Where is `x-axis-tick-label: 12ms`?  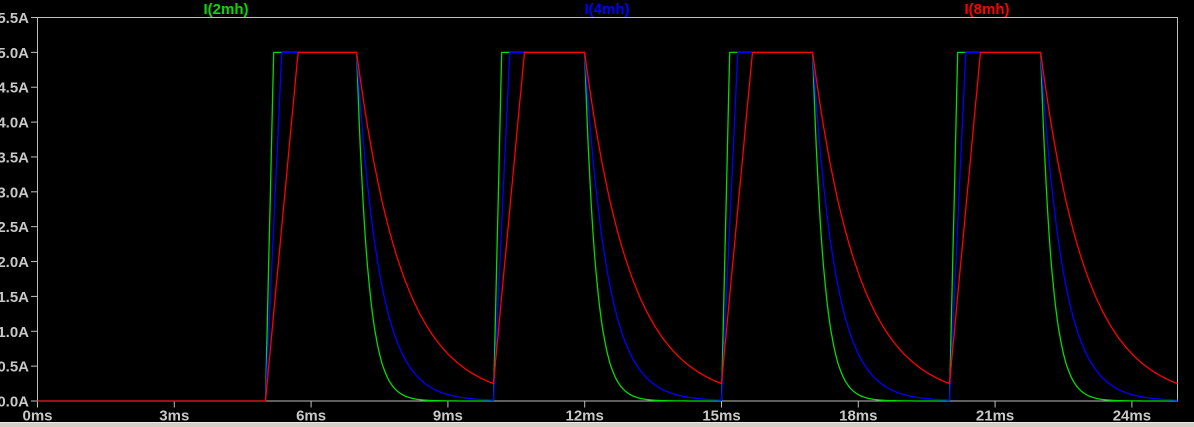 x-axis-tick-label: 12ms is located at coordinates (585, 416).